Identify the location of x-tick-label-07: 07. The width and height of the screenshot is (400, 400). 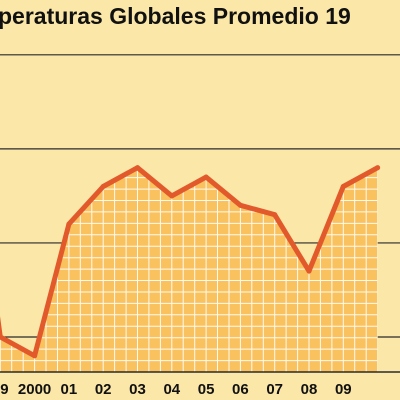
(274, 389).